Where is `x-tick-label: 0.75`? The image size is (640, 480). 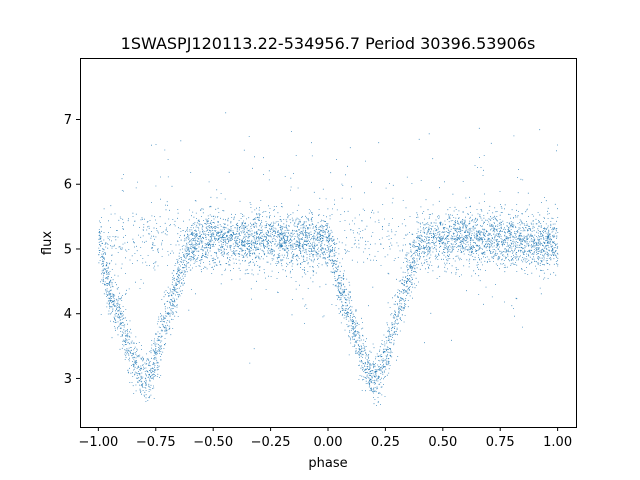 x-tick-label: 0.75 is located at coordinates (500, 442).